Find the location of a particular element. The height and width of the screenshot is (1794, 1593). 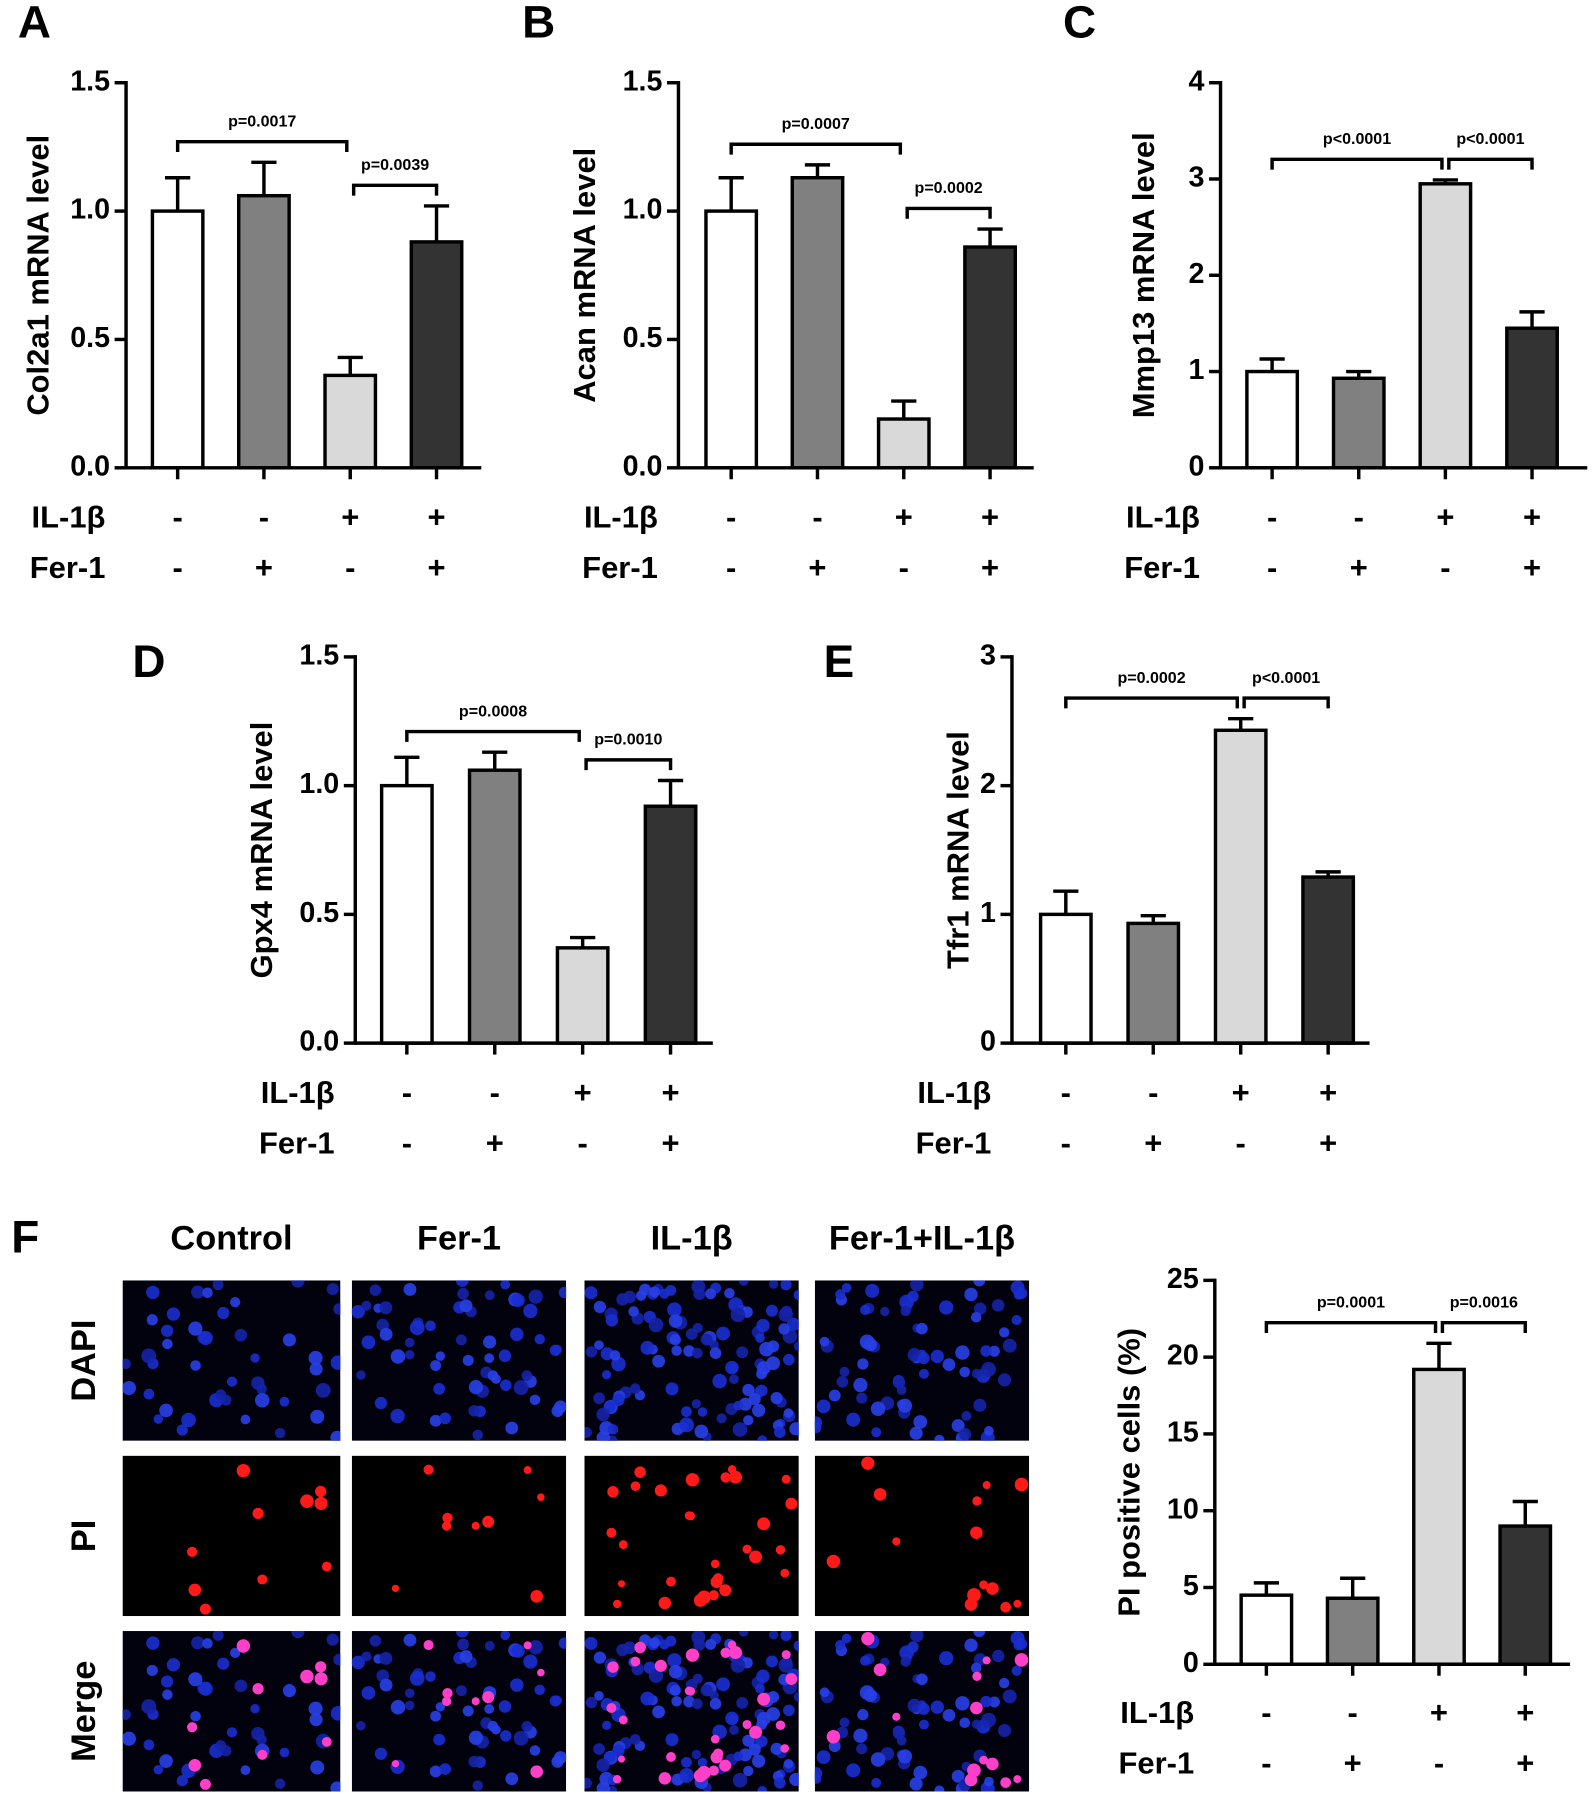

panel-letter: C is located at coordinates (1079, 24).